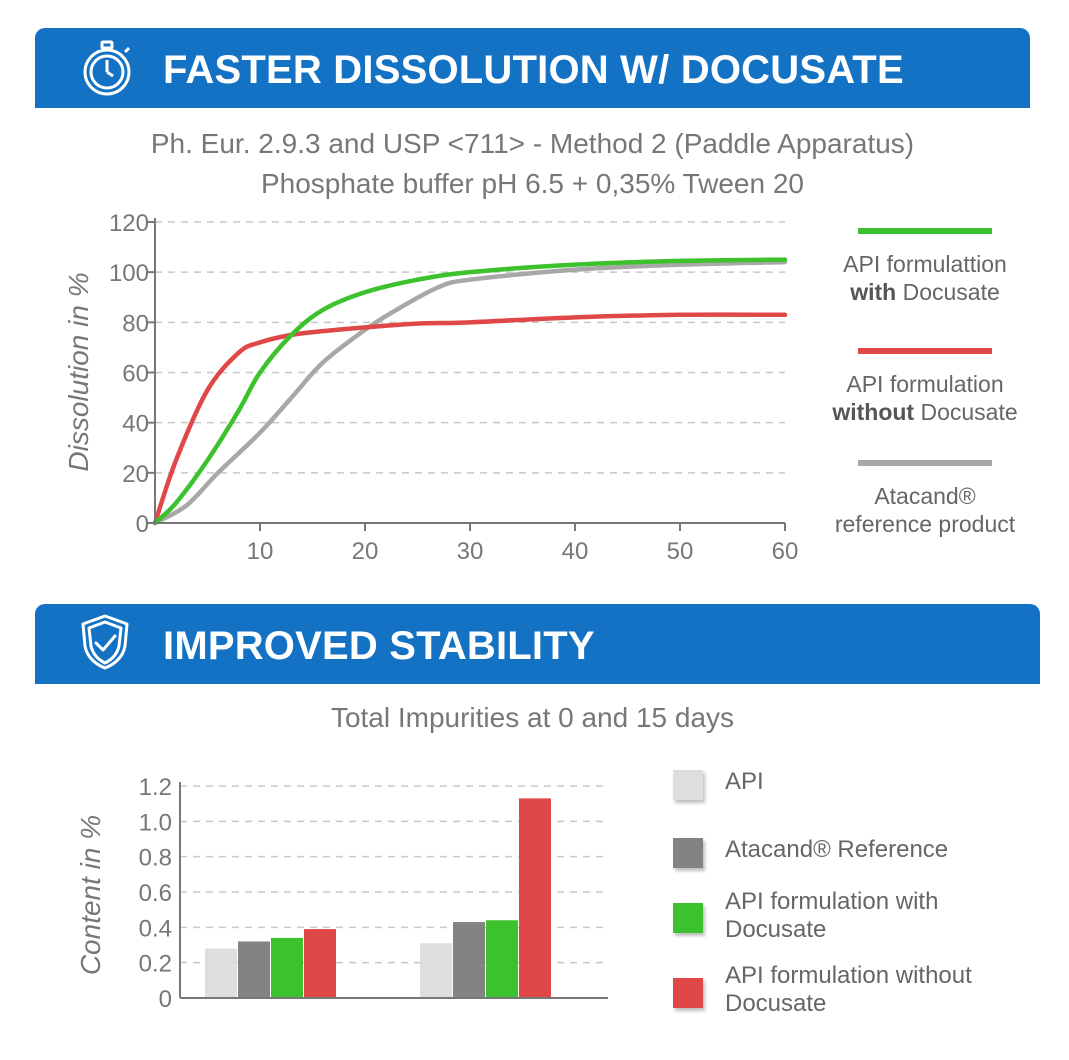  Describe the element at coordinates (129, 223) in the screenshot. I see `line-chart-y-tick-label: 120` at that location.